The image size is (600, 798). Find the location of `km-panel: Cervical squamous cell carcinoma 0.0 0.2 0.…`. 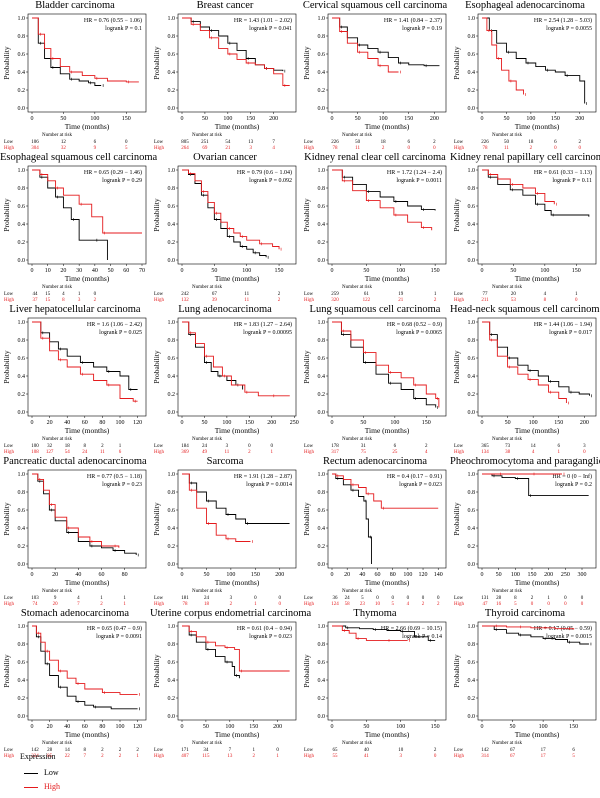

km-panel: Cervical squamous cell carcinoma 0.0 0.2 0.… is located at coordinates (375, 76).